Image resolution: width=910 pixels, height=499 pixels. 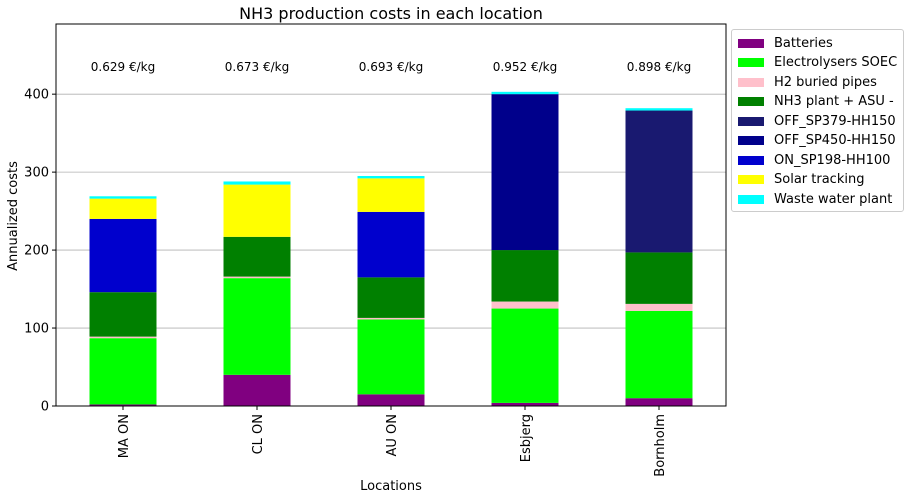 What do you see at coordinates (835, 140) in the screenshot?
I see `legend-label: OFF_SP450-HH150` at bounding box center [835, 140].